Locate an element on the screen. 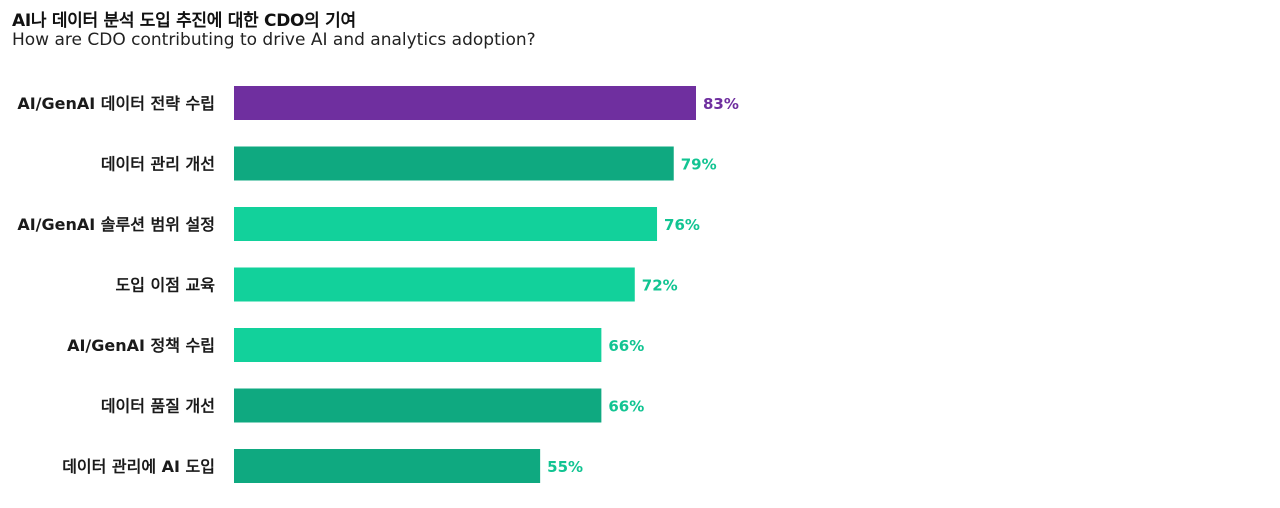  value-label-0: 83% is located at coordinates (721, 104).